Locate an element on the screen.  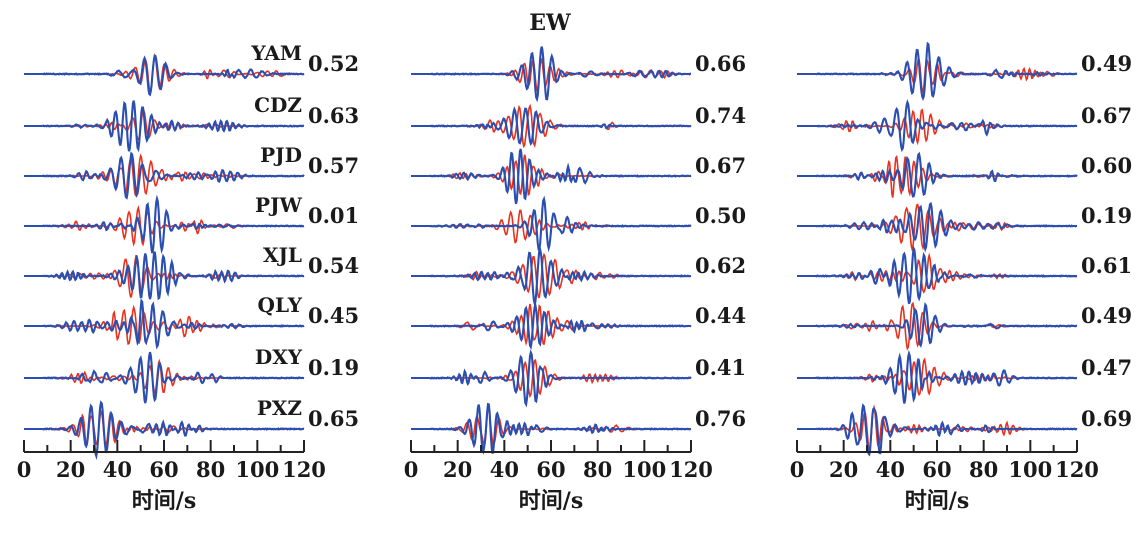
correlation-value-3: 0.60 is located at coordinates (1106, 165).